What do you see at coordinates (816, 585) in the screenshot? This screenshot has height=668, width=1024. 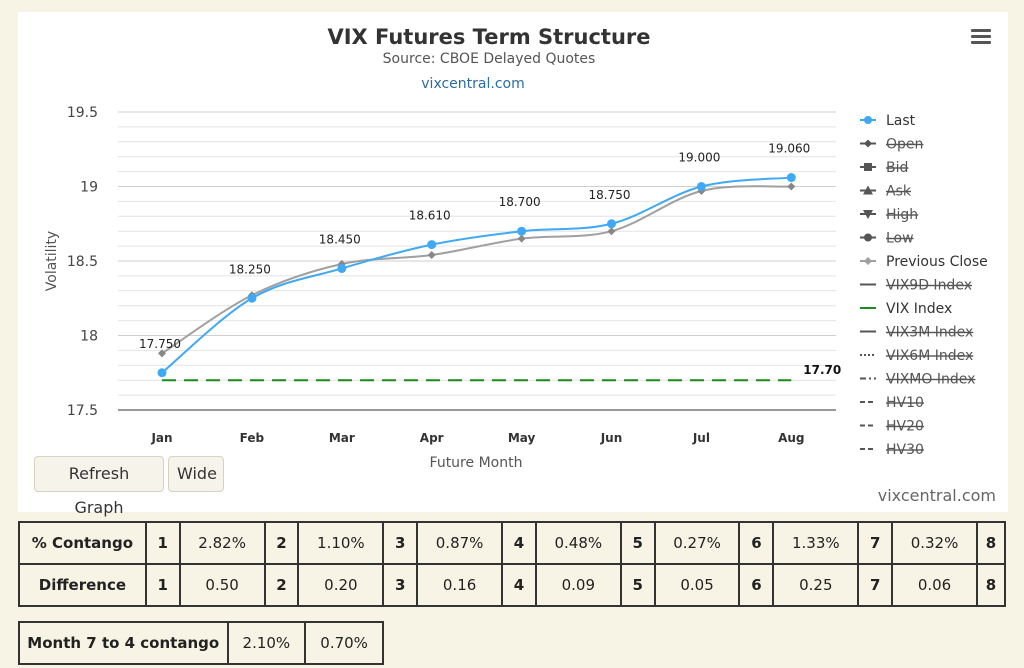 I see `value-cell: 0.25` at bounding box center [816, 585].